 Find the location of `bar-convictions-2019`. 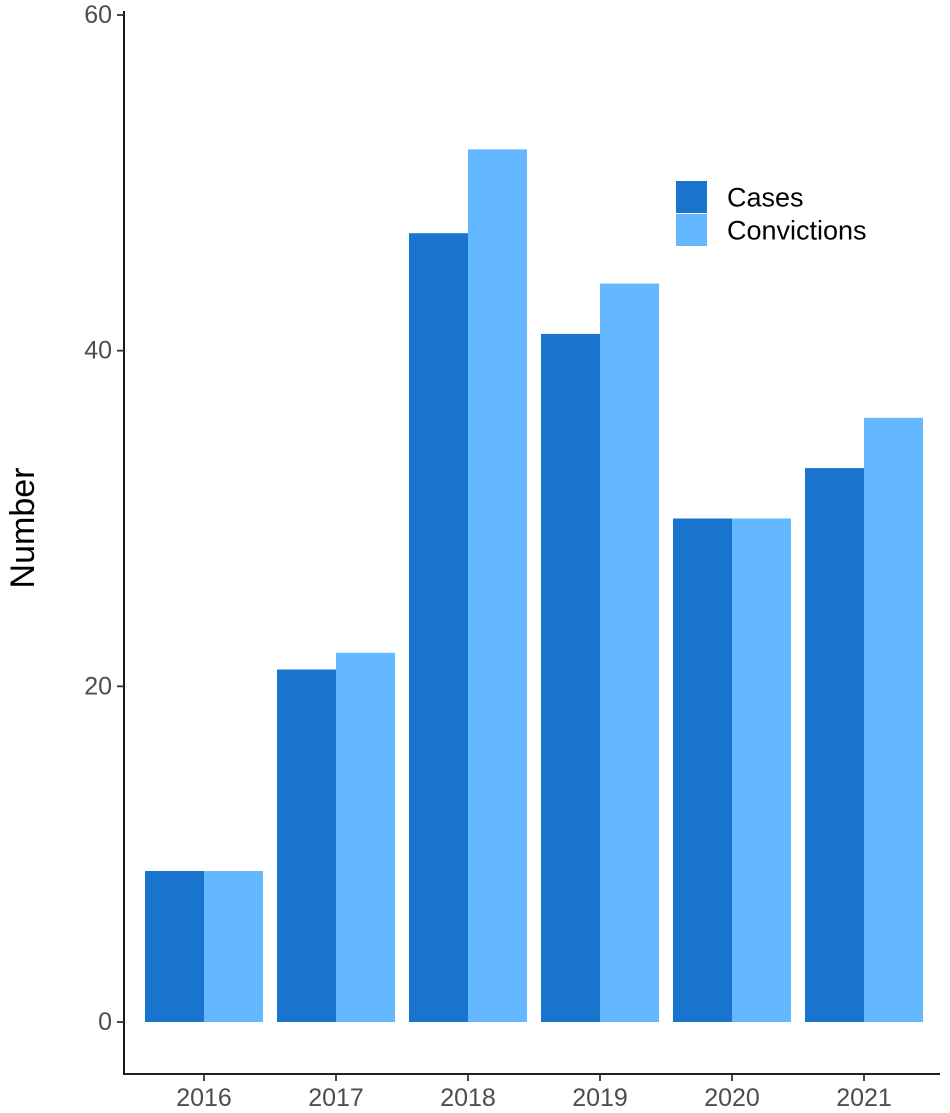

bar-convictions-2019 is located at coordinates (629, 652).